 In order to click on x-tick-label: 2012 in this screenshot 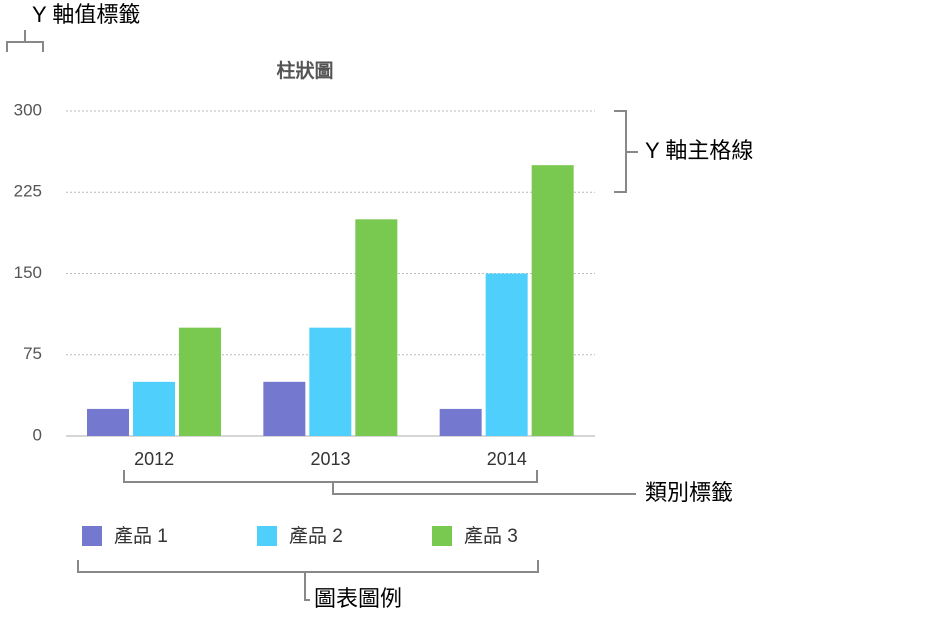, I will do `click(154, 459)`.